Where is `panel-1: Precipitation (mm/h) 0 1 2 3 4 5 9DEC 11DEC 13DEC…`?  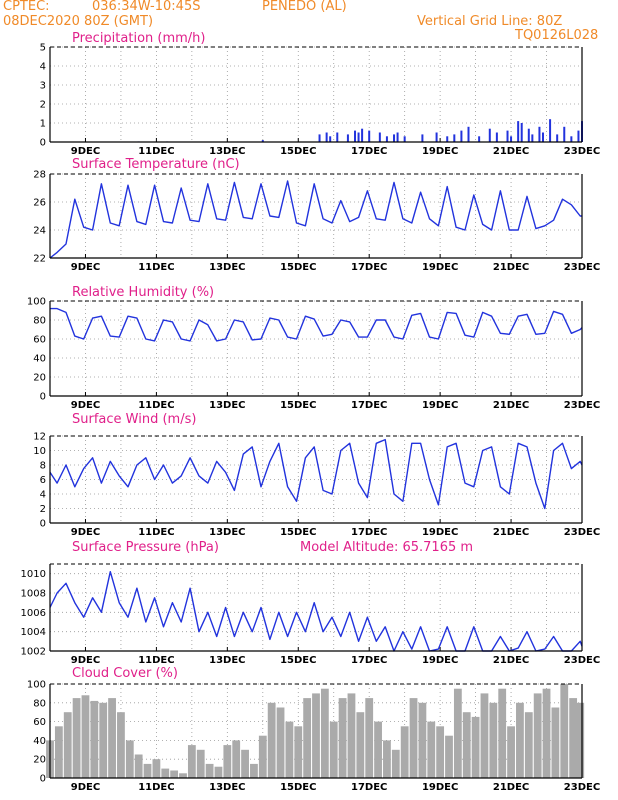
panel-1: Precipitation (mm/h) 0 1 2 3 4 5 9DEC 11DEC 13DEC… is located at coordinates (320, 94).